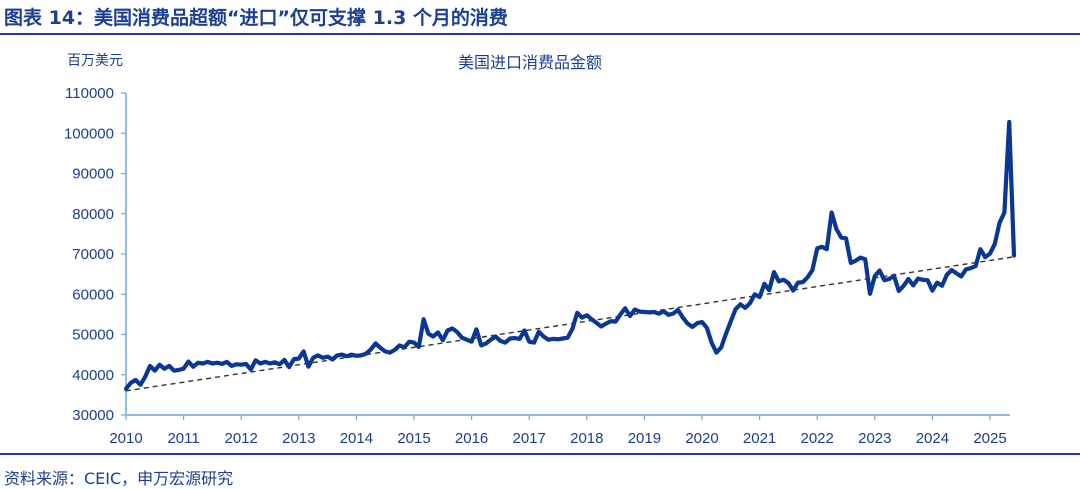 The width and height of the screenshot is (1080, 489). Describe the element at coordinates (530, 62) in the screenshot. I see `chart-title: 美国进口消费品金额` at that location.